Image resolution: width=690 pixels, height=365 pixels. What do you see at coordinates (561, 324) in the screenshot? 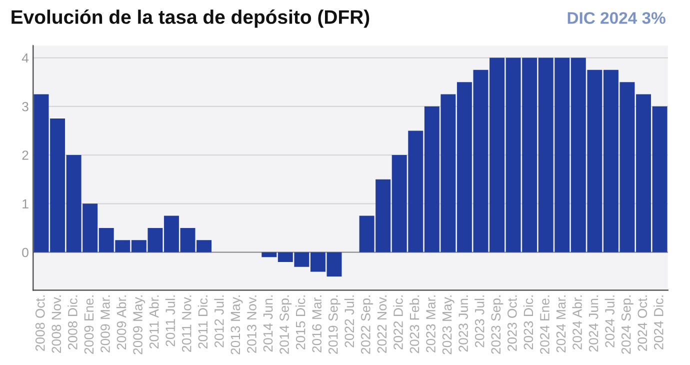
I see `x-tick-label: 2024 Mar.` at bounding box center [561, 324].